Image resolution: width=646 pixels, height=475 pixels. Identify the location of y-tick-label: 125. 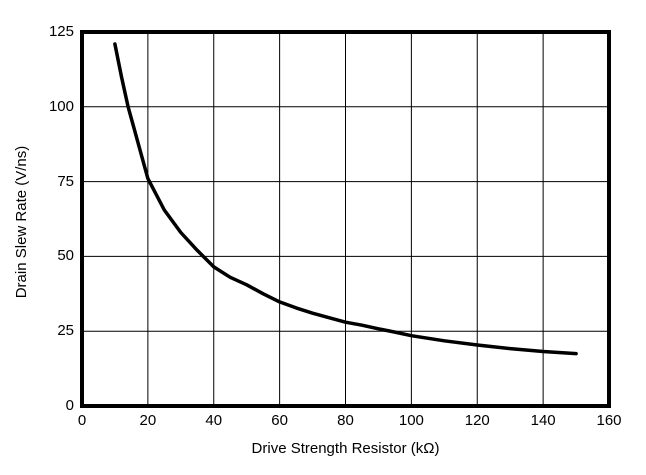
(61, 31).